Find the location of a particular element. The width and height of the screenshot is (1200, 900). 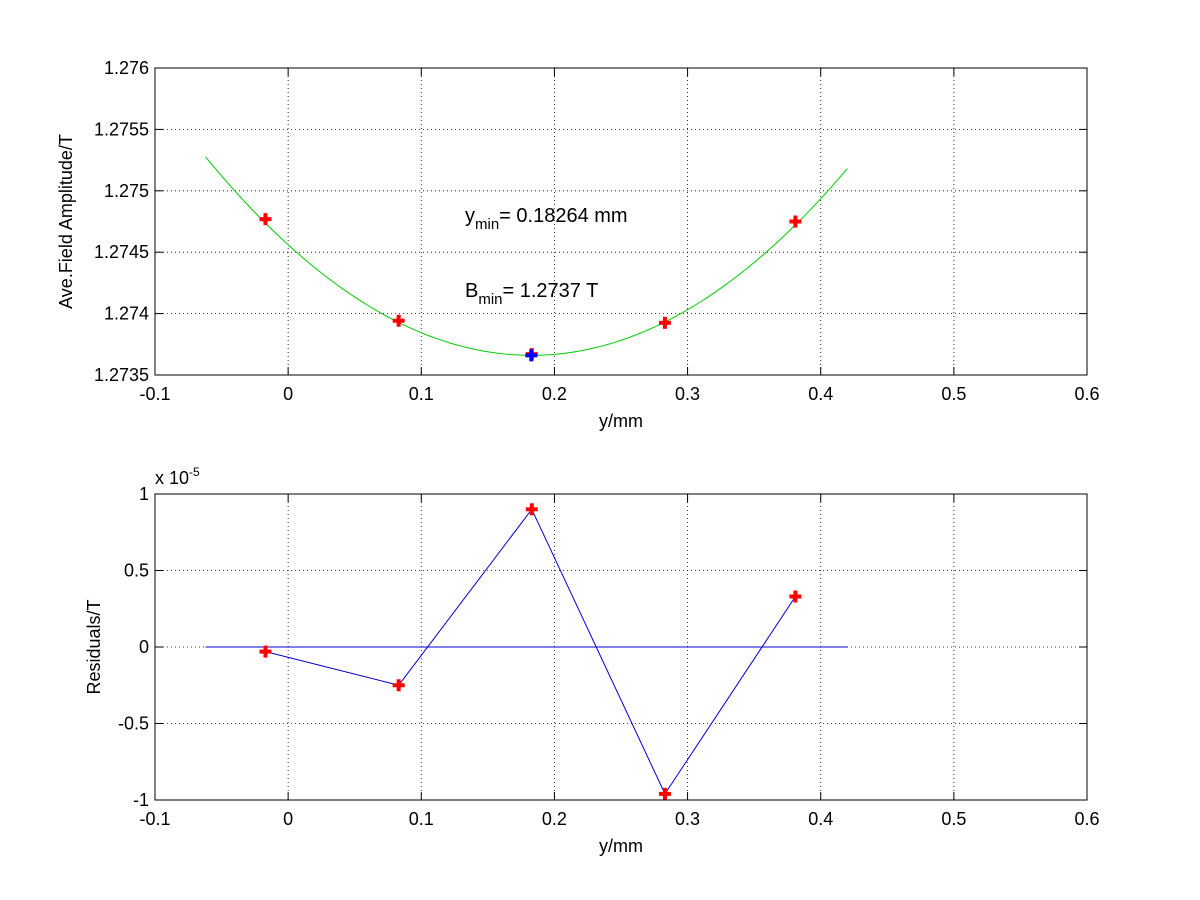

ymin-annotation-subscript: min is located at coordinates (487, 224).